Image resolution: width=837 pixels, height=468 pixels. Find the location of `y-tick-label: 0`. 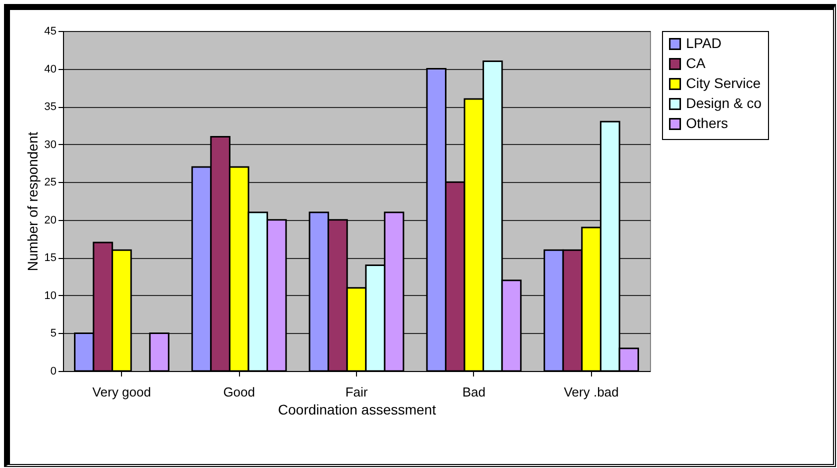

y-tick-label: 0 is located at coordinates (53, 372).